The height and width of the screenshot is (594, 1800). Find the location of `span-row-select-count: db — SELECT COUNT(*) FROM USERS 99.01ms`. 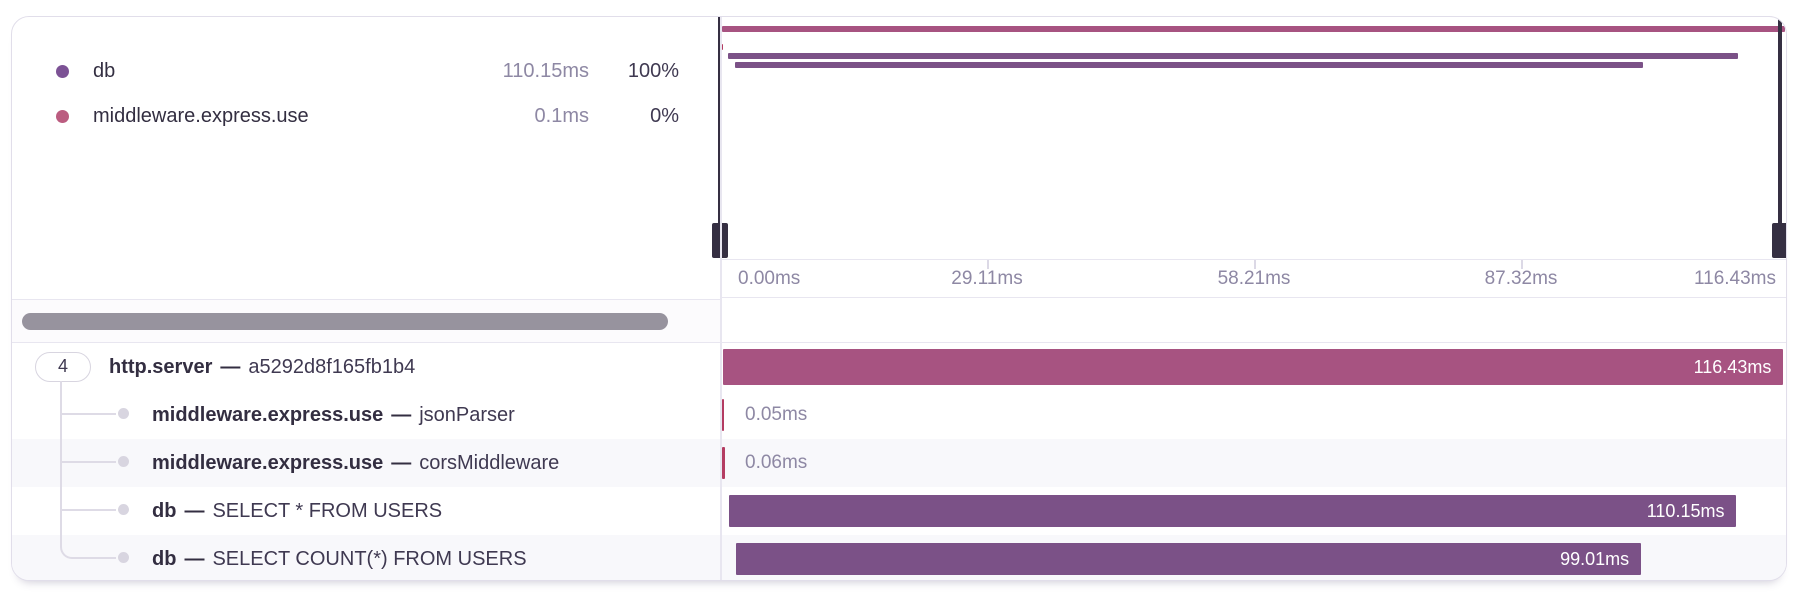

span-row-select-count: db — SELECT COUNT(*) FROM USERS 99.01ms is located at coordinates (899, 557).